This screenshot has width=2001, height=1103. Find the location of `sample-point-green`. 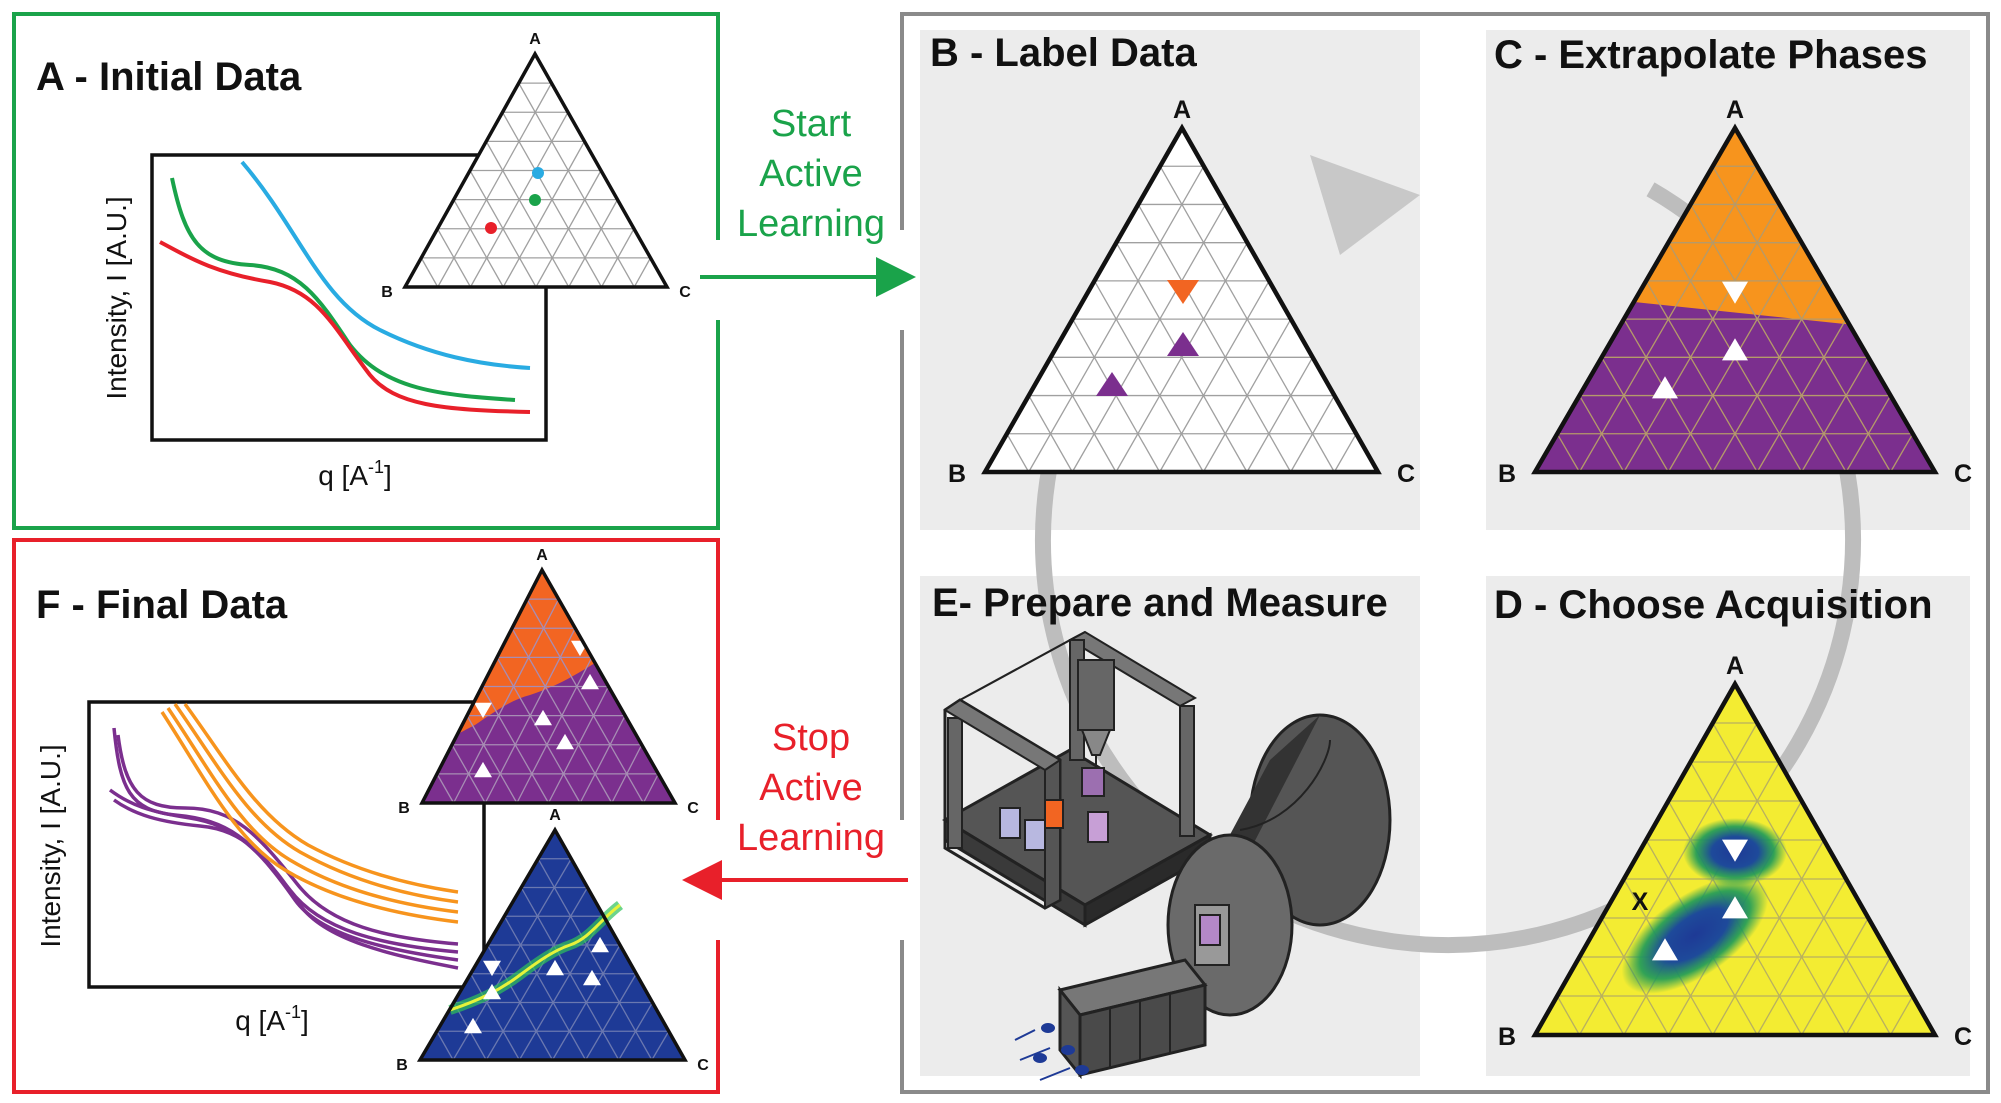

sample-point-green is located at coordinates (535, 200).